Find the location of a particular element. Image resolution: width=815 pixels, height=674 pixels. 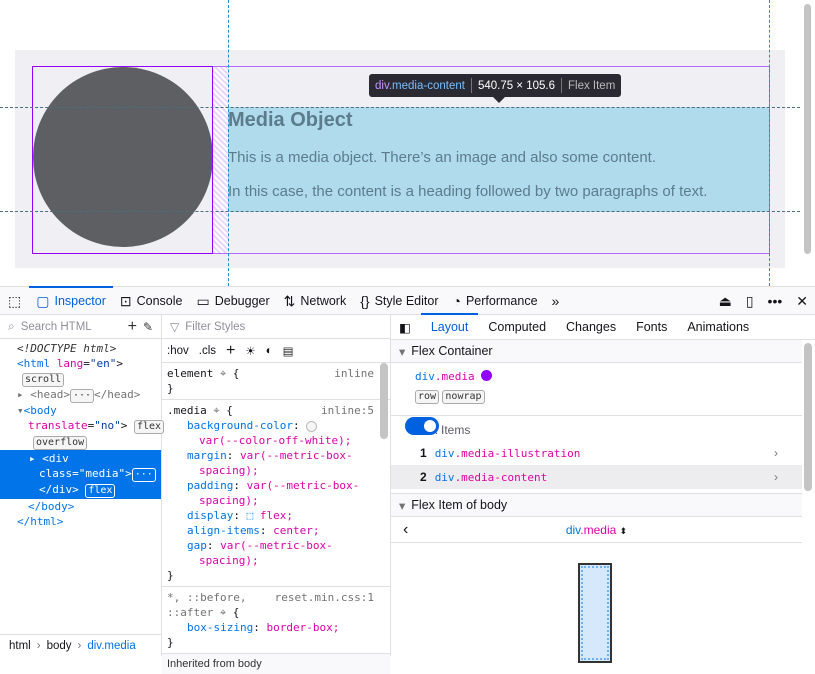

element-rule: element ⌖ { inline } is located at coordinates (276, 381).